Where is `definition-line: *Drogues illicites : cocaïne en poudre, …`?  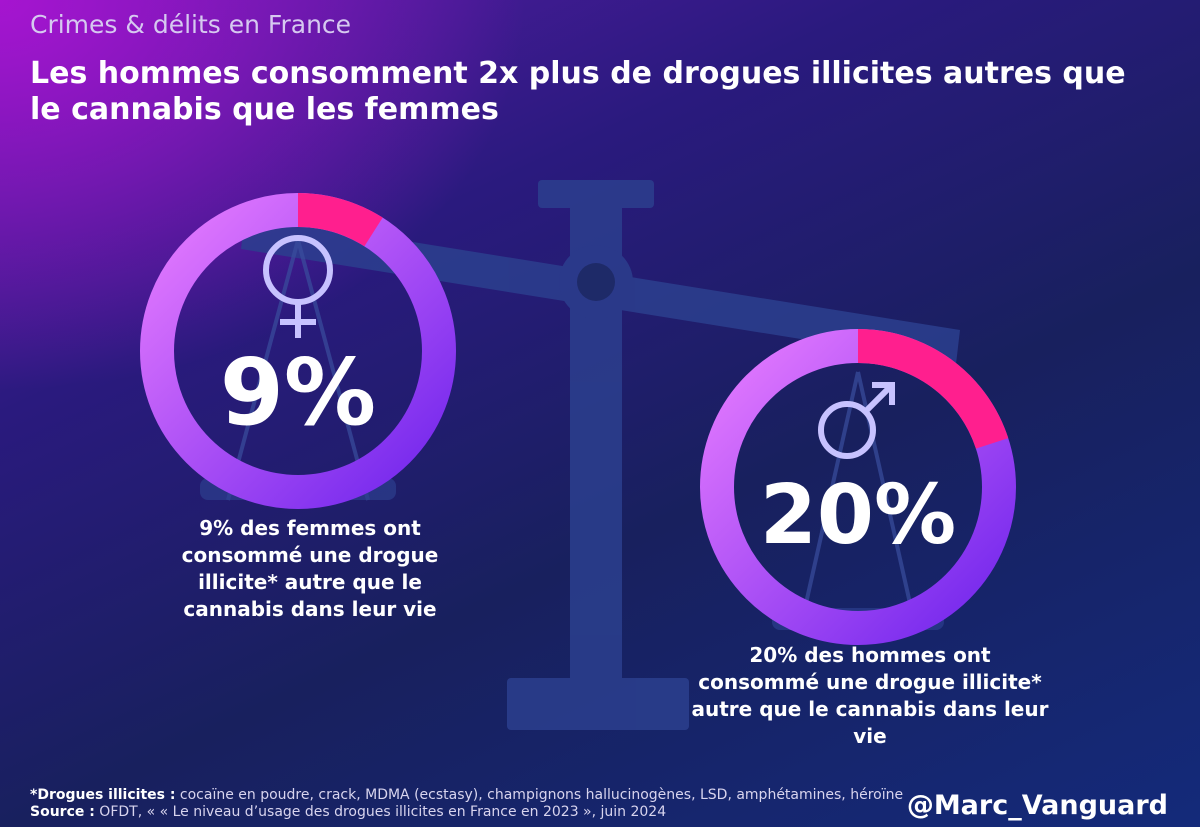
definition-line: *Drogues illicites : cocaïne en poudre, … is located at coordinates (466, 795).